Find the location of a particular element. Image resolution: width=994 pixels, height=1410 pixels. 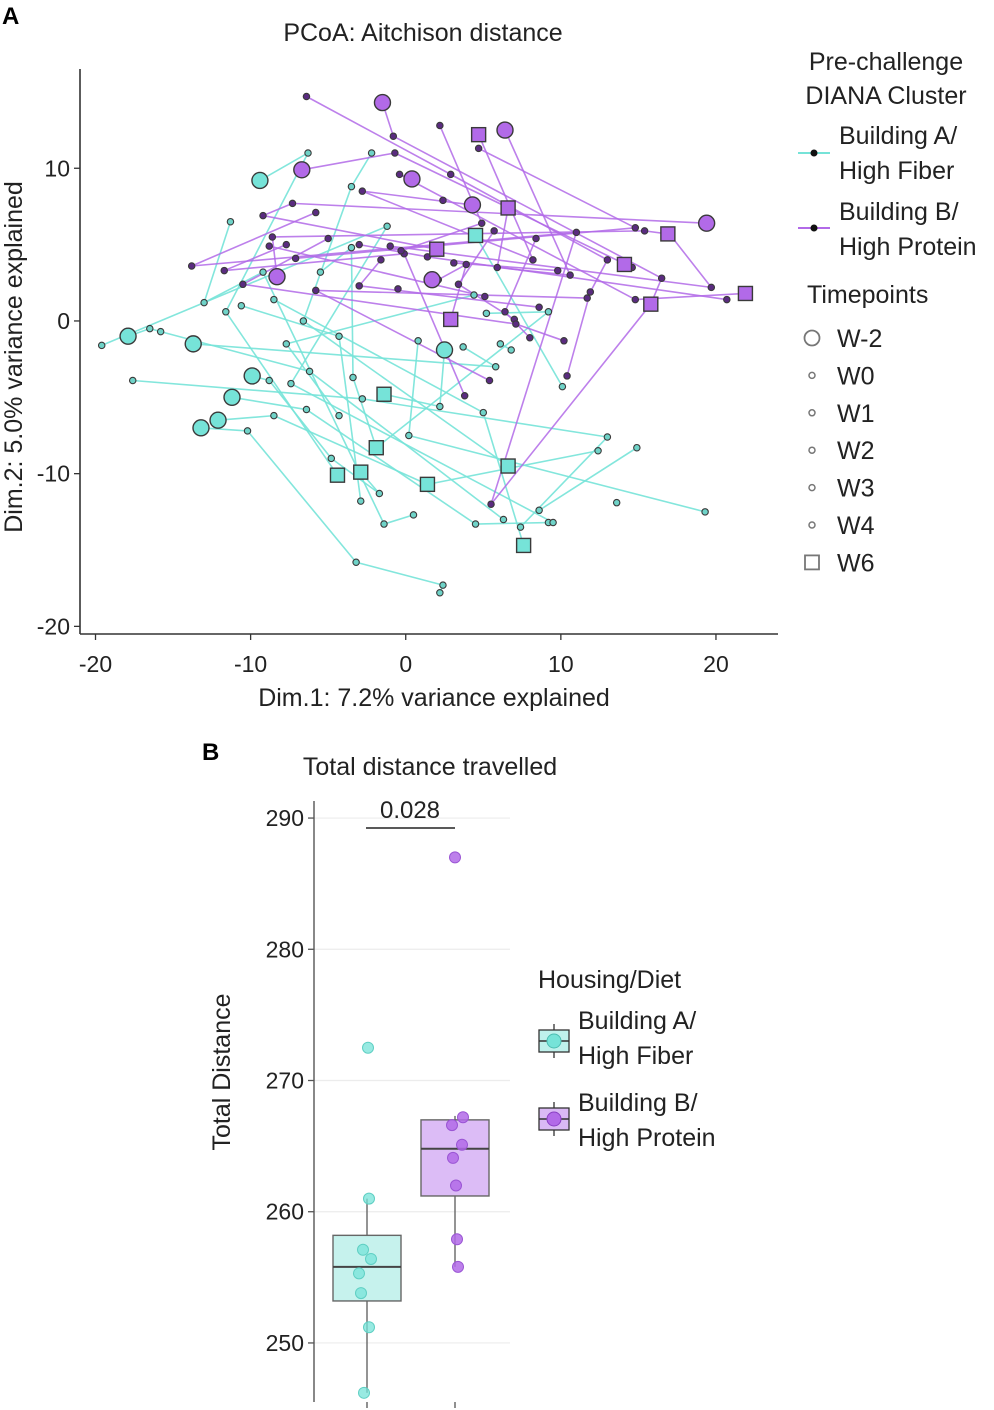

timepoint-w-2-icon is located at coordinates (812, 338).